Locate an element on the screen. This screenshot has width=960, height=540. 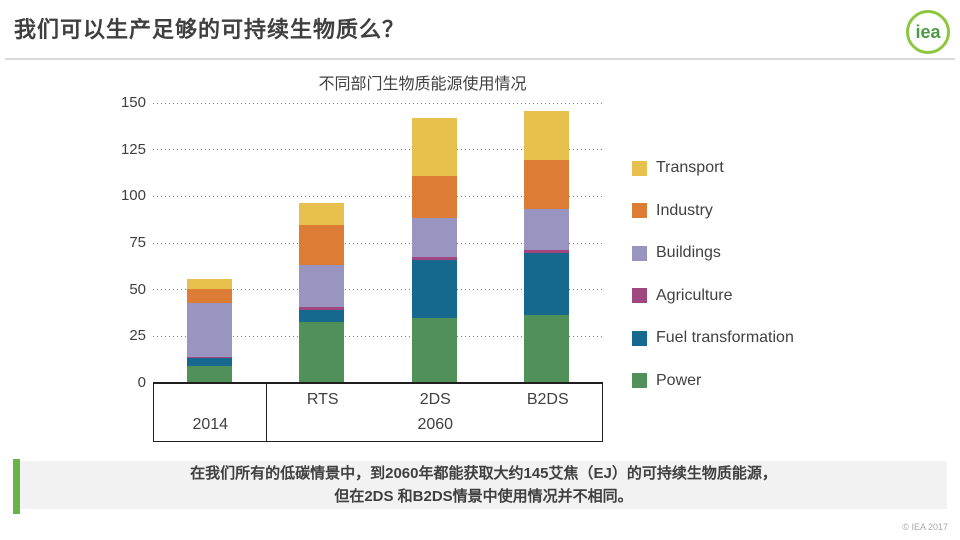
legend-swatch-buildings is located at coordinates (639, 253).